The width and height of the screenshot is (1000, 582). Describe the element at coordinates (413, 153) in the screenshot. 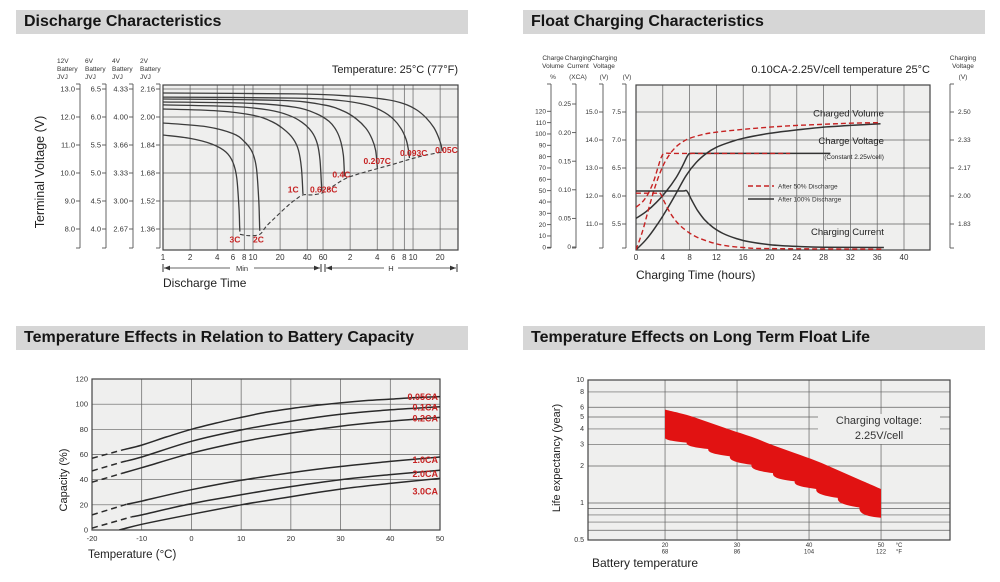

I see `curve-label: 0.093C` at that location.